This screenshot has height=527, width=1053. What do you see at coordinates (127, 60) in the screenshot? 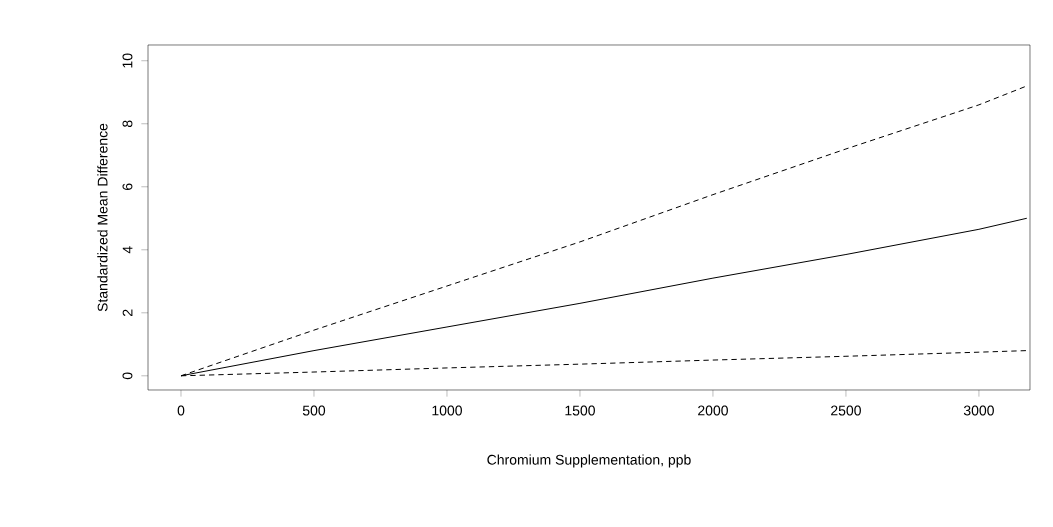
I see `y-tick-label: 10` at bounding box center [127, 60].